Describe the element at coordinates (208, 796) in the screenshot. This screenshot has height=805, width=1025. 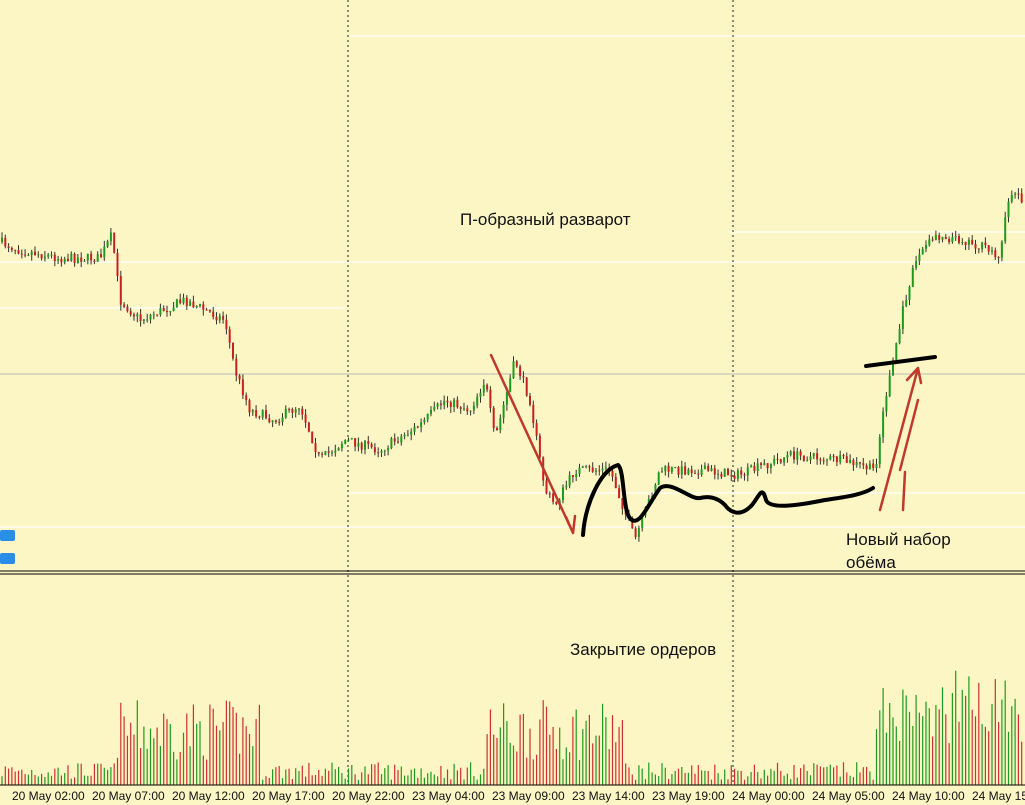
I see `x-tick-label: 20 May 12:00` at that location.